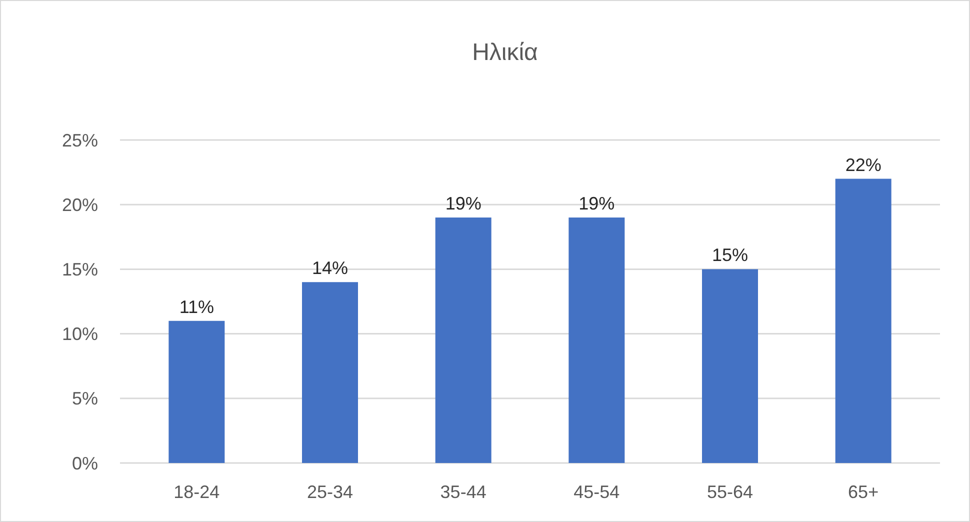  Describe the element at coordinates (80, 334) in the screenshot. I see `y-tick-label: 10%` at that location.